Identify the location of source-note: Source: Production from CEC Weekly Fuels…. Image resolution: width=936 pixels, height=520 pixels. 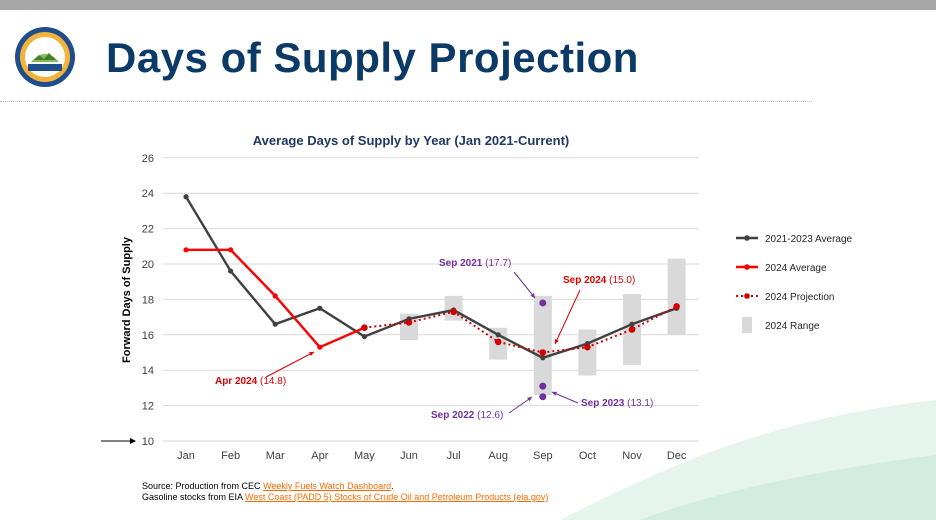
(345, 492).